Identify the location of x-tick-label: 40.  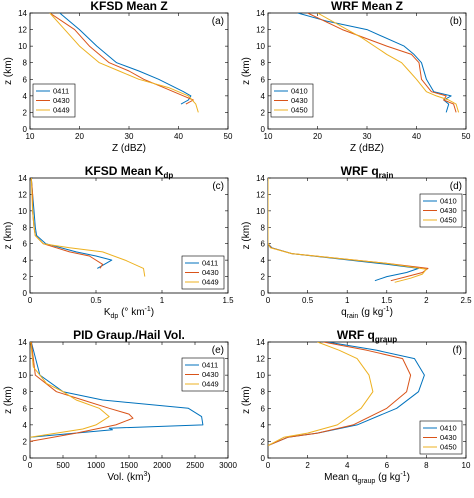
(178, 136).